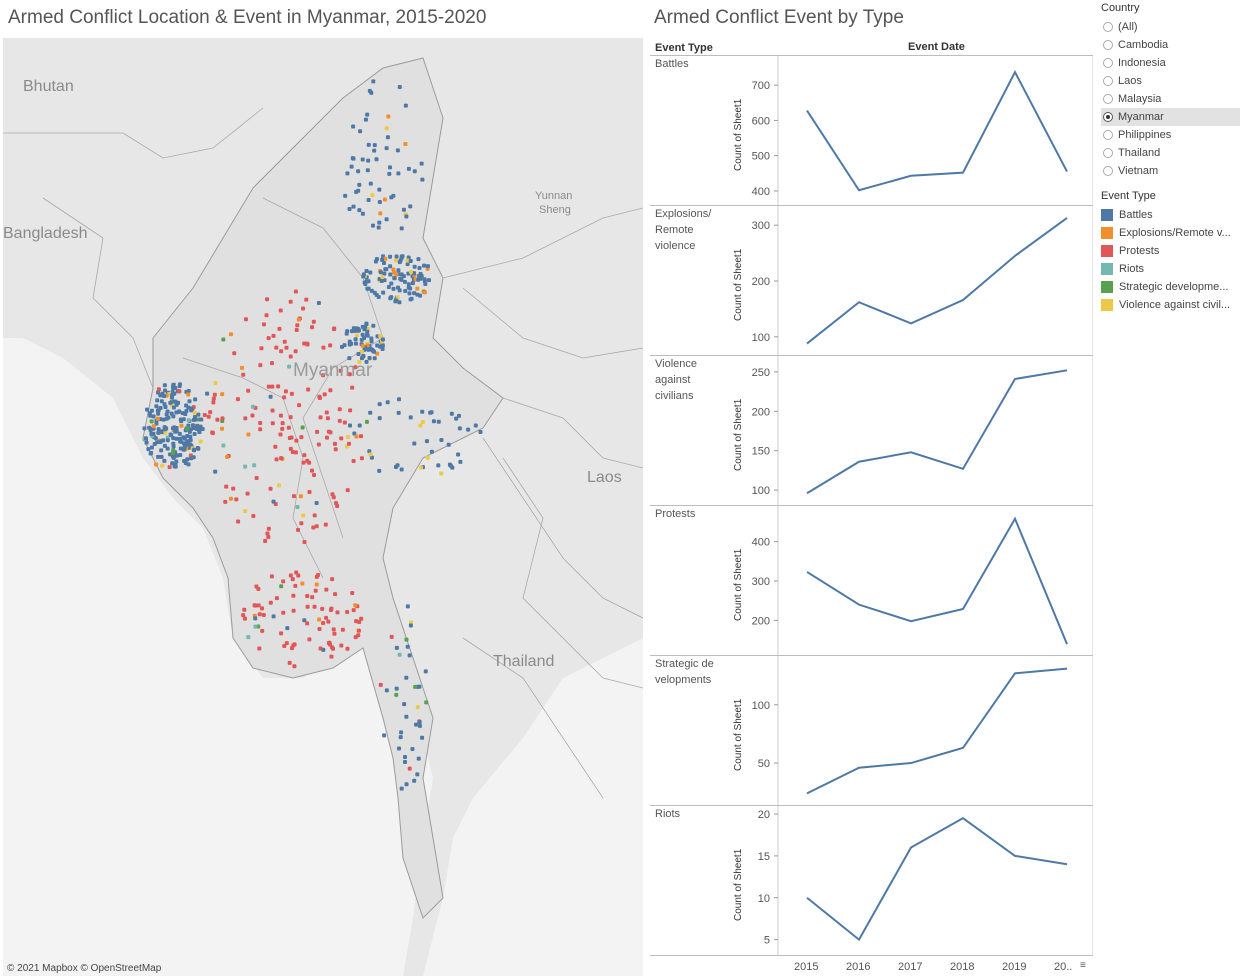 This screenshot has height=978, width=1240. I want to click on radio-icon, so click(1108, 153).